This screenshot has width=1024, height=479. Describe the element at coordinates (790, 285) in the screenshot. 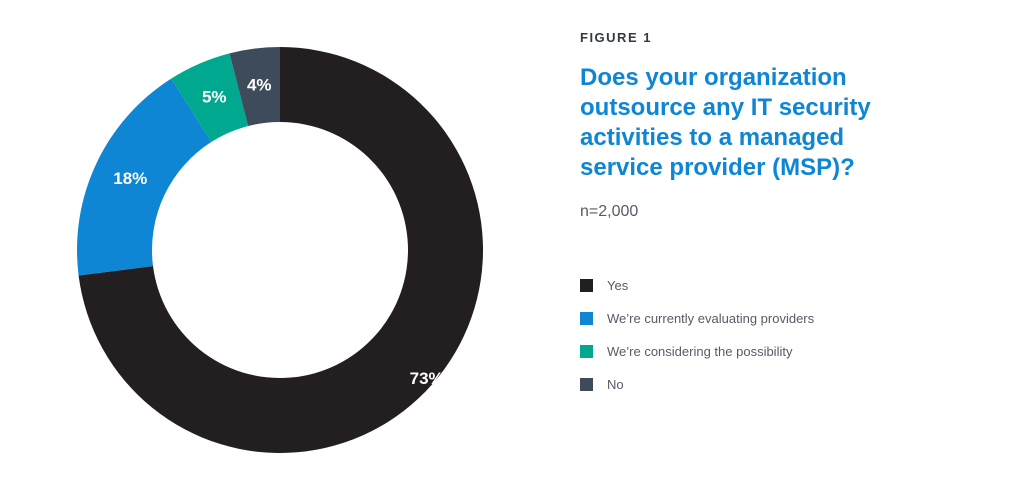

I see `legend-item-yes: Yes` at that location.